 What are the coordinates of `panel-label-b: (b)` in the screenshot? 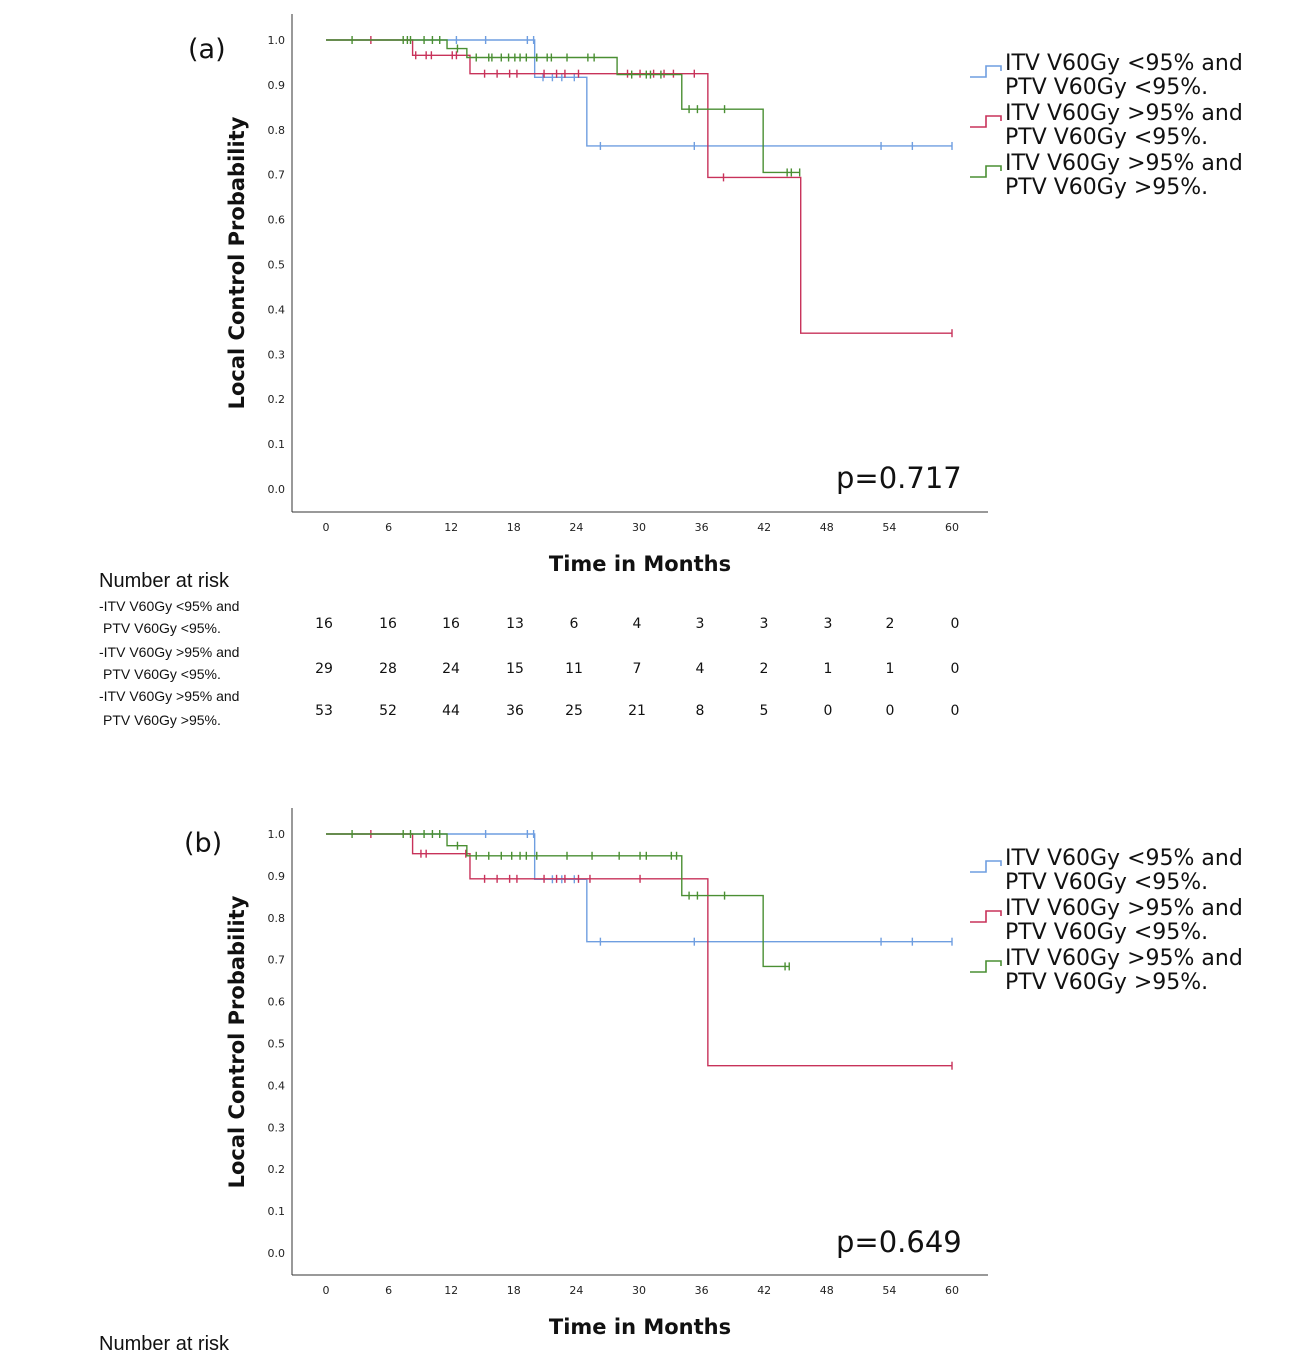 It's located at (203, 843).